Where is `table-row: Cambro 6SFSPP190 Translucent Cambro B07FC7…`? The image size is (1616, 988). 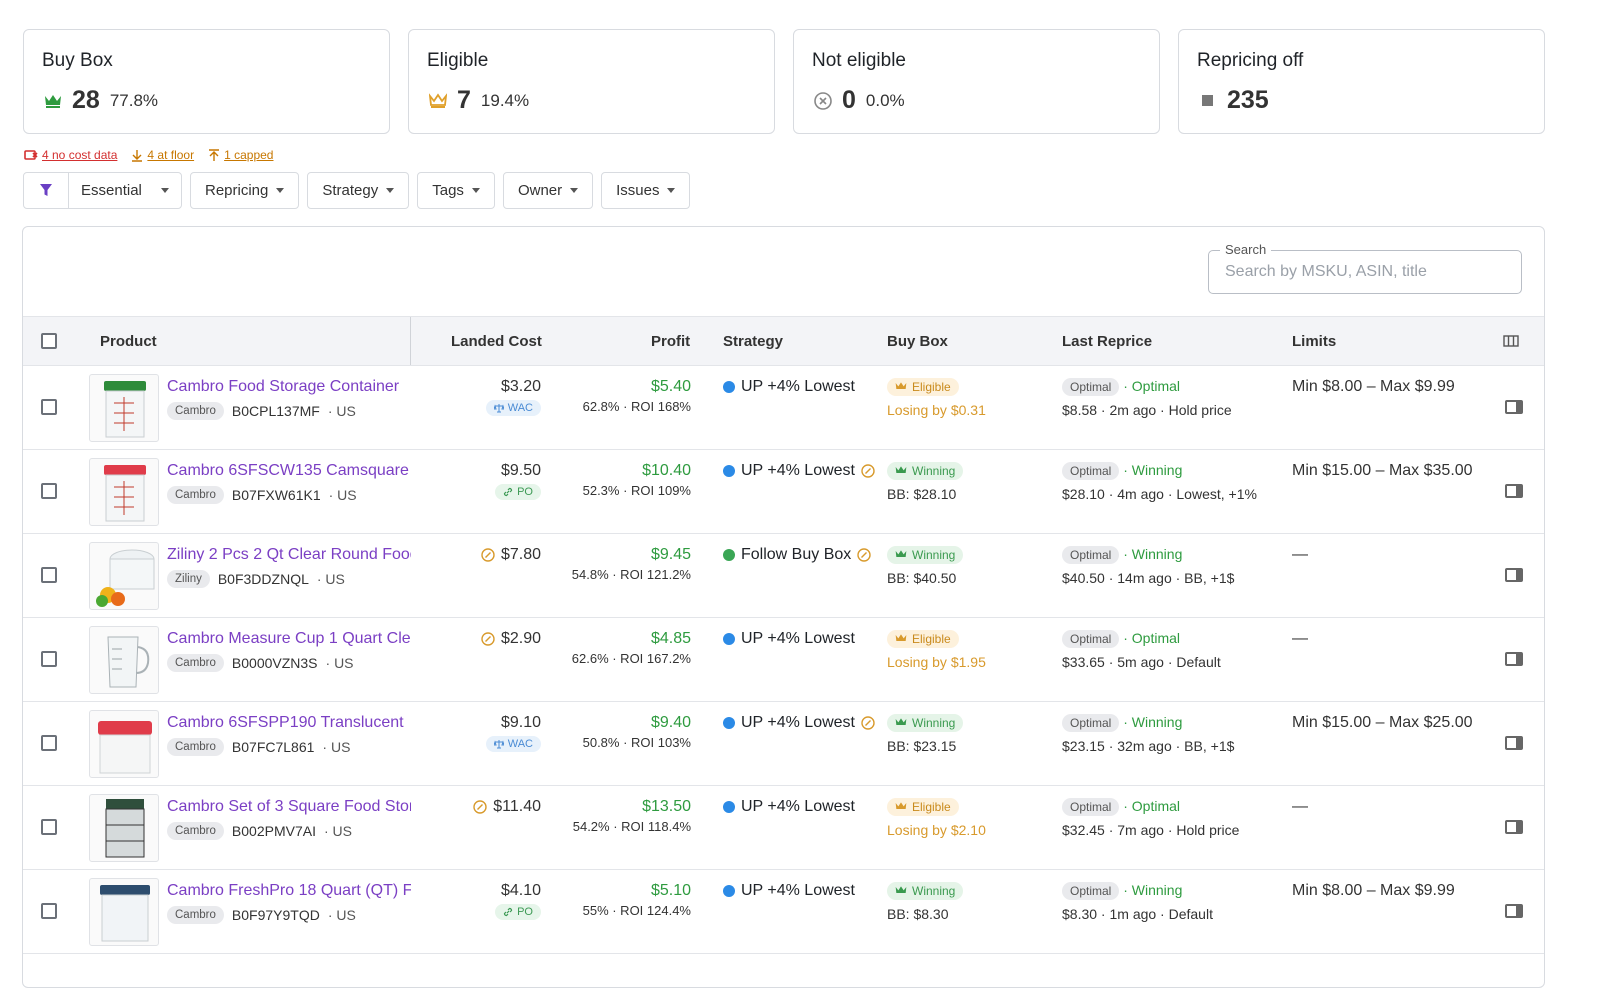
table-row: Cambro 6SFSPP190 Translucent Cambro B07FC7… is located at coordinates (783, 744).